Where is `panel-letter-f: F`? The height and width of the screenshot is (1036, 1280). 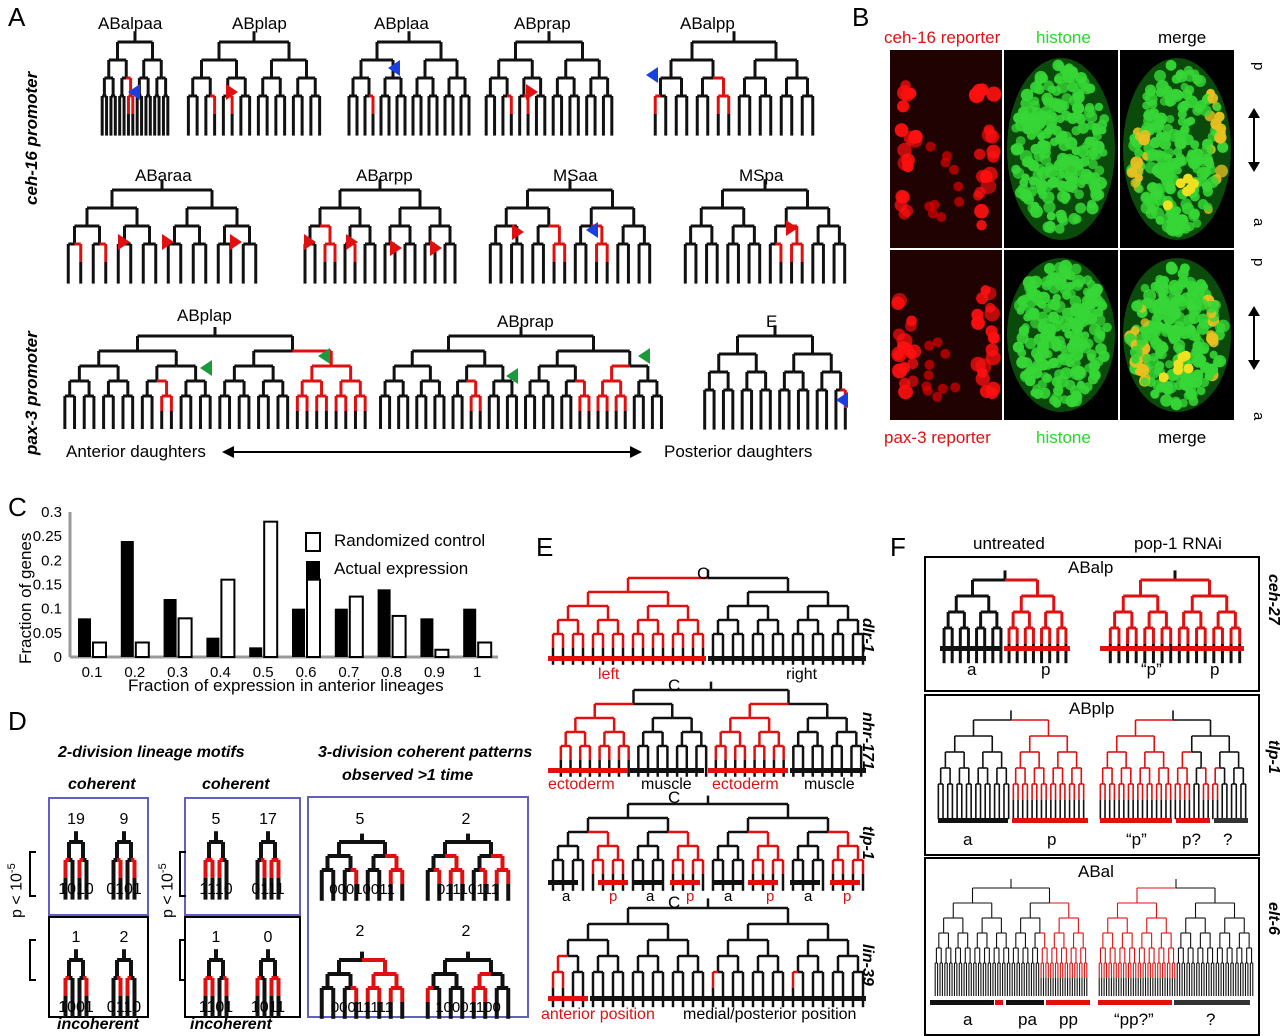
panel-letter-f: F is located at coordinates (898, 547).